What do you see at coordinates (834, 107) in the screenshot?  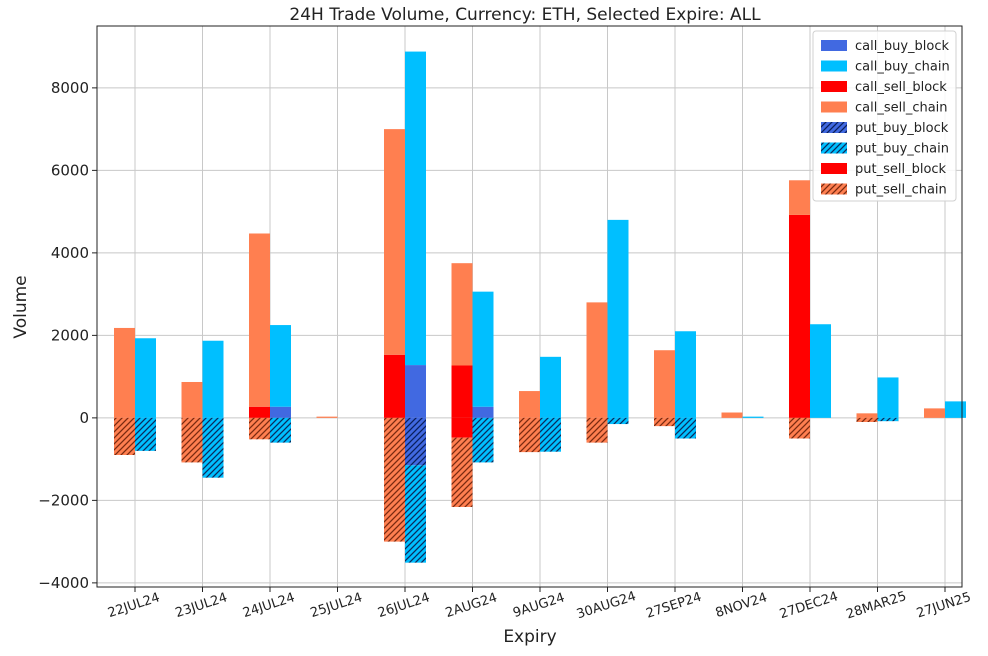 I see `legend-swatch-call_sell_chain` at bounding box center [834, 107].